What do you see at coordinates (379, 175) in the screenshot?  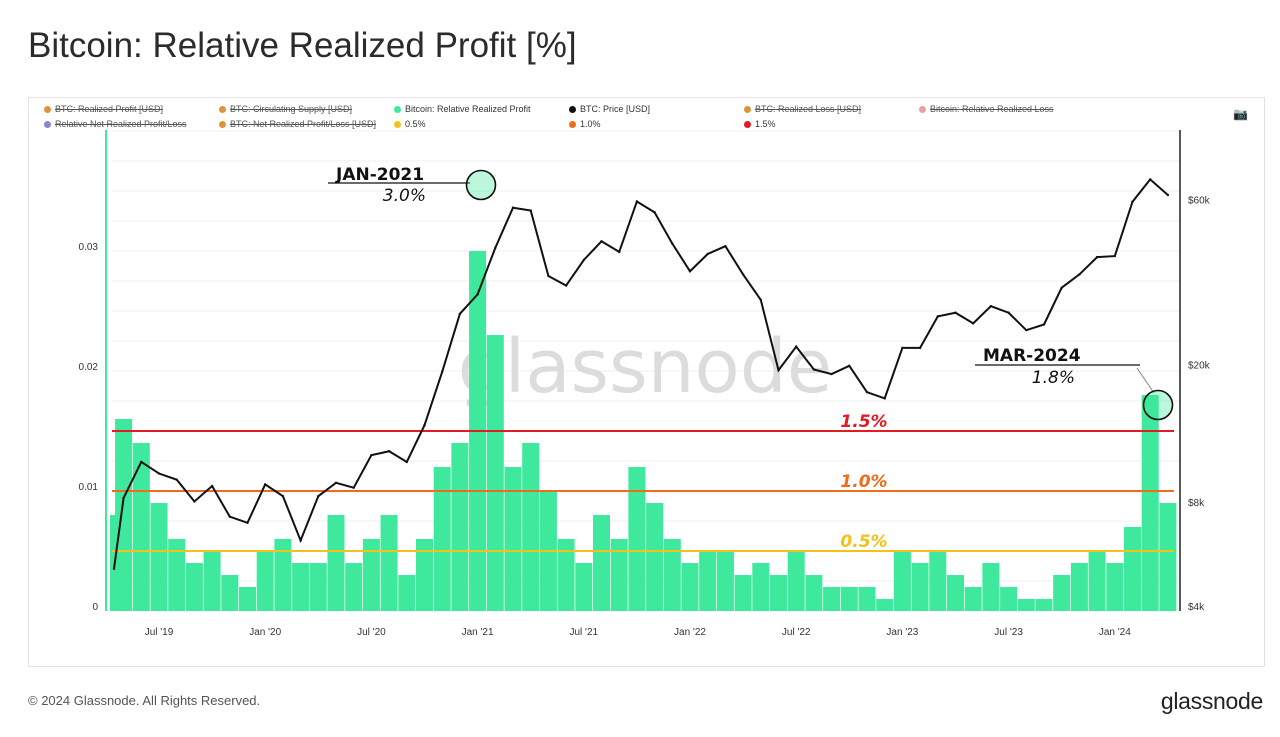 I see `annotation-title: JAN-2021` at bounding box center [379, 175].